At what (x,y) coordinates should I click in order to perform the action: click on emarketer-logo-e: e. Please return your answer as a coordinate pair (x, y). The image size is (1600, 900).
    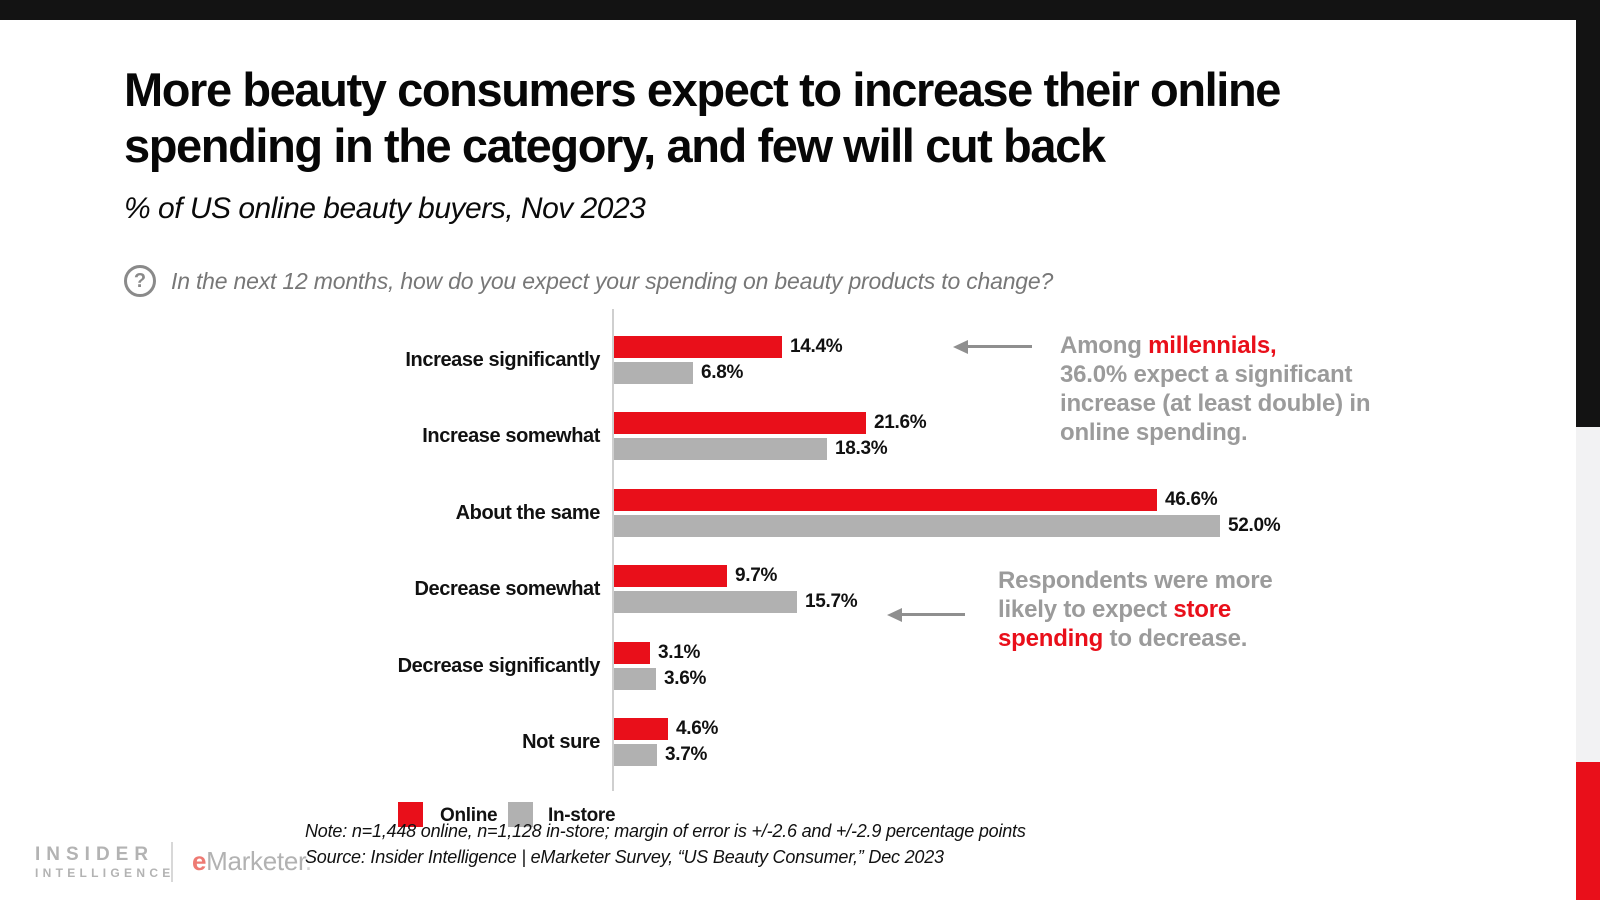
    Looking at the image, I should click on (199, 861).